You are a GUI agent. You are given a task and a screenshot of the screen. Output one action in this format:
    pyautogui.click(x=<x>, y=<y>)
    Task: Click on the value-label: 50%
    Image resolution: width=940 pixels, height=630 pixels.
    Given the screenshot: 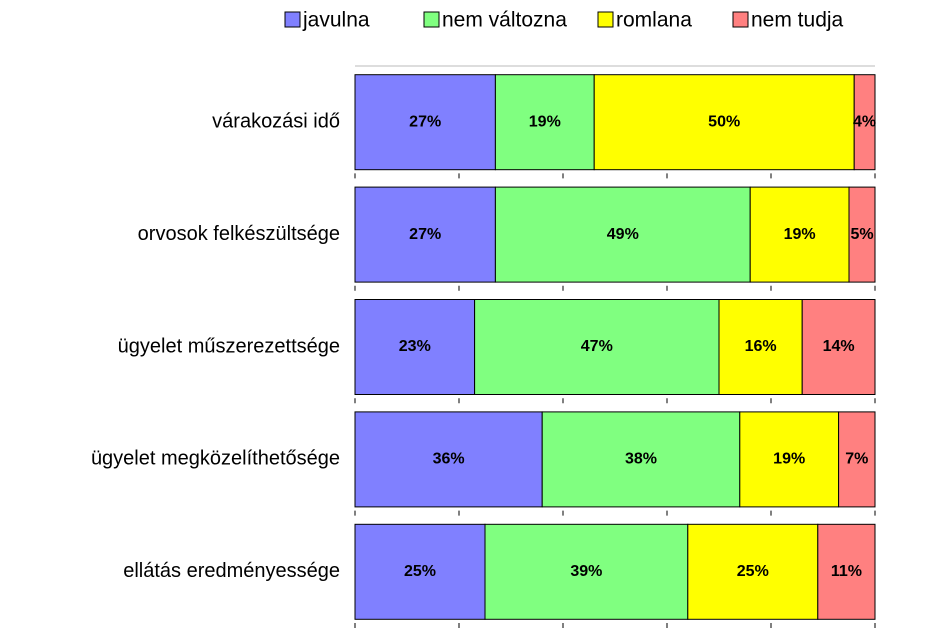 What is the action you would take?
    pyautogui.click(x=724, y=121)
    